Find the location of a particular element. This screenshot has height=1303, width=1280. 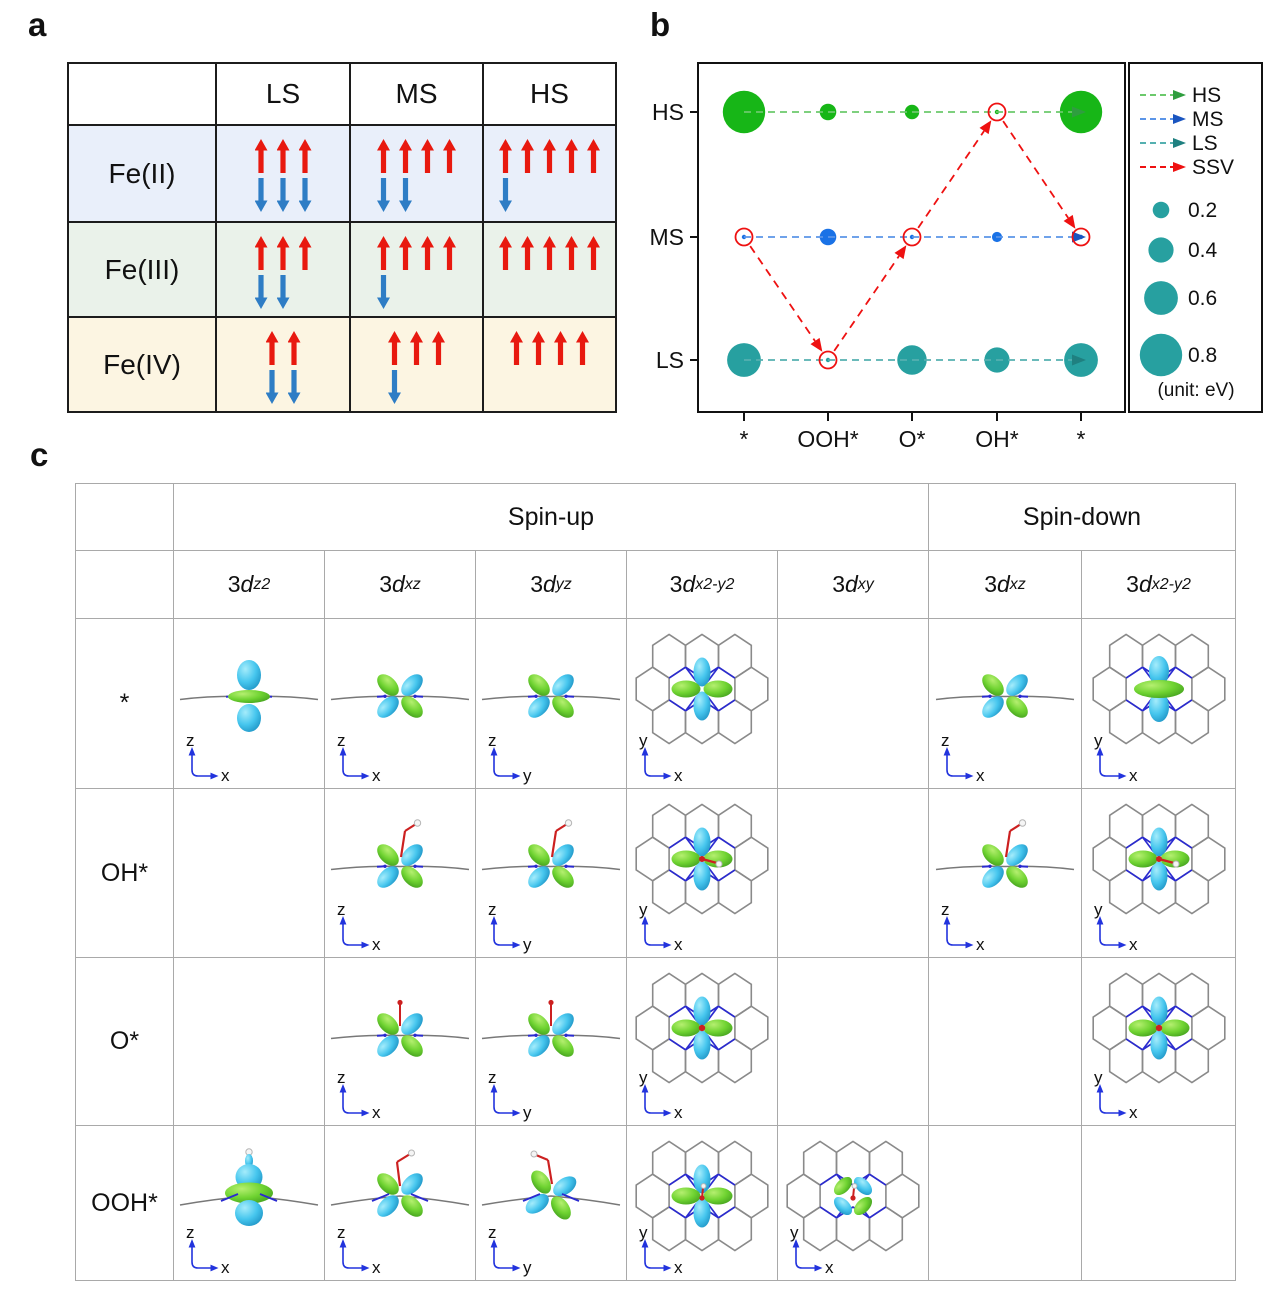

orbital-header-0: 3 d z2 is located at coordinates (249, 585).